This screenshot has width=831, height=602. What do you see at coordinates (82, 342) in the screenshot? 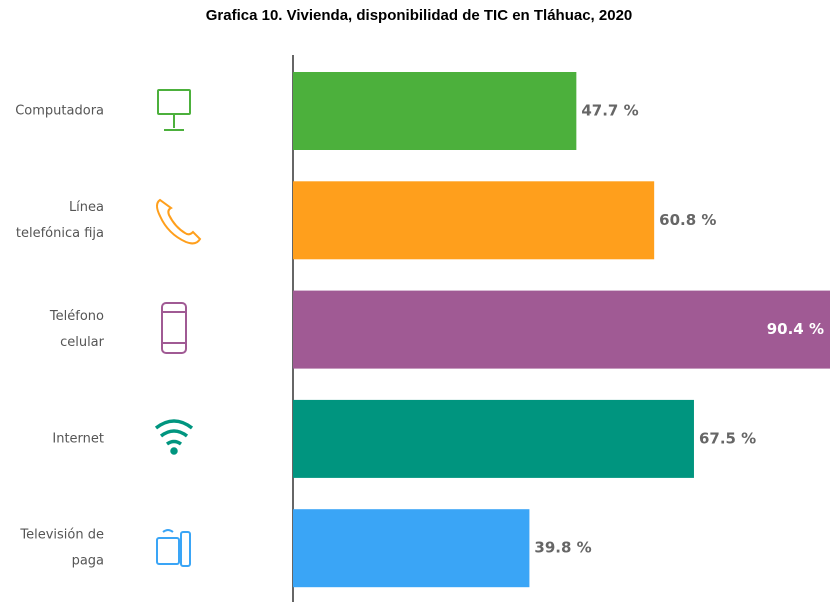
I see `category-label: celular` at bounding box center [82, 342].